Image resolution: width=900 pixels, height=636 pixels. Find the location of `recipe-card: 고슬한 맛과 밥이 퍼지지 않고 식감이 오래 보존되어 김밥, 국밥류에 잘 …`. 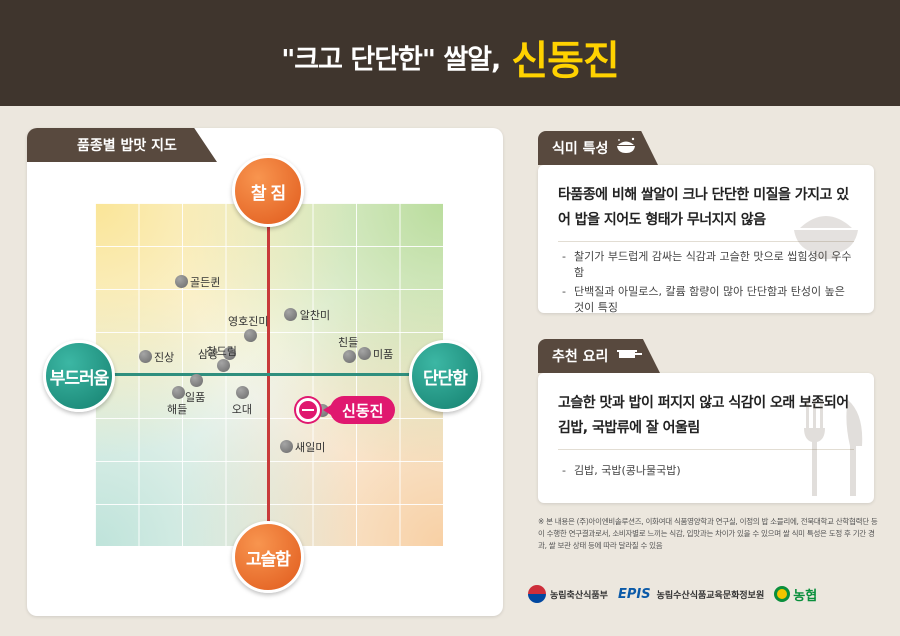

recipe-card: 고슬한 맛과 밥이 퍼지지 않고 식감이 오래 보존되어 김밥, 국밥류에 잘 … is located at coordinates (706, 438).